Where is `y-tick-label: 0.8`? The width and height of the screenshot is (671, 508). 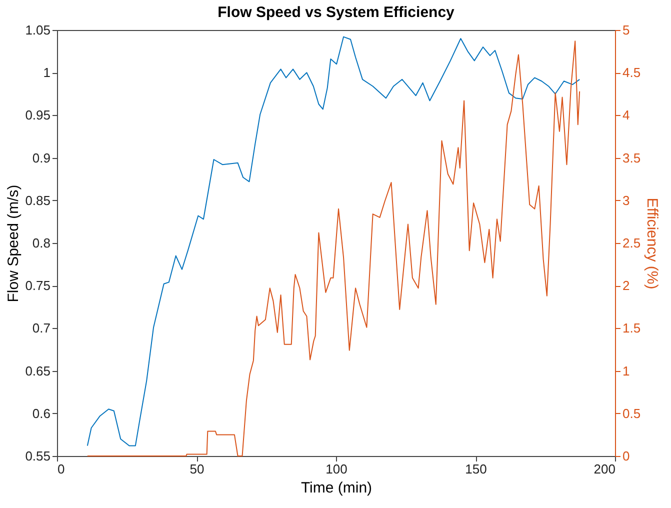 y-tick-label: 0.8 is located at coordinates (41, 243).